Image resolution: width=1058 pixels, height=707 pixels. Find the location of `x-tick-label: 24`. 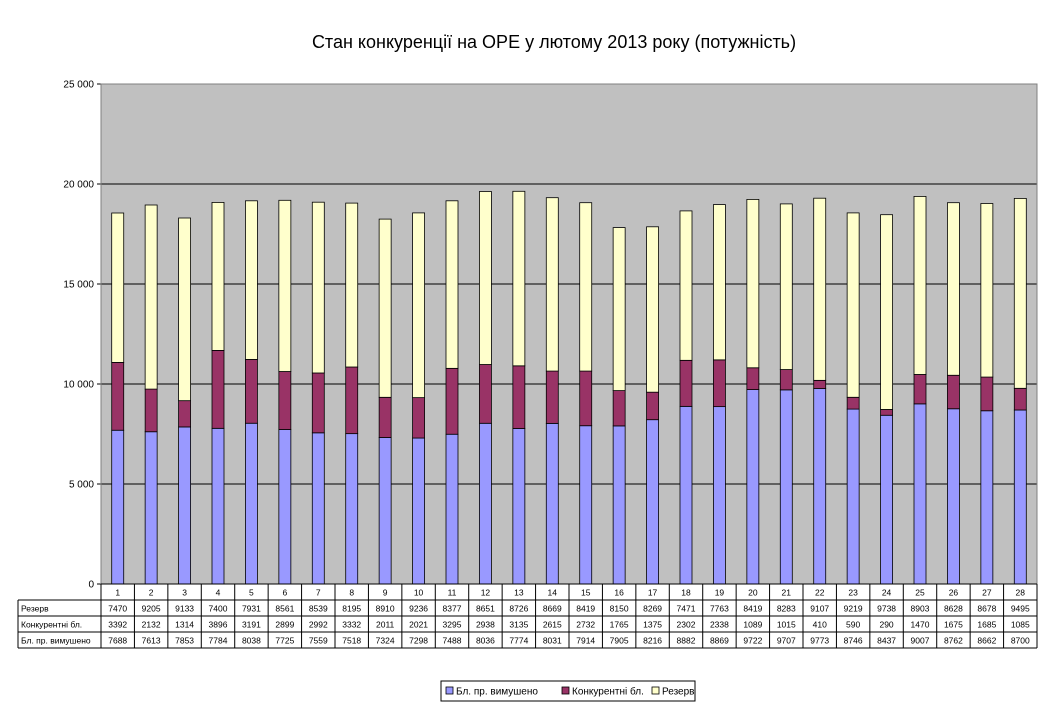

x-tick-label: 24 is located at coordinates (887, 593).